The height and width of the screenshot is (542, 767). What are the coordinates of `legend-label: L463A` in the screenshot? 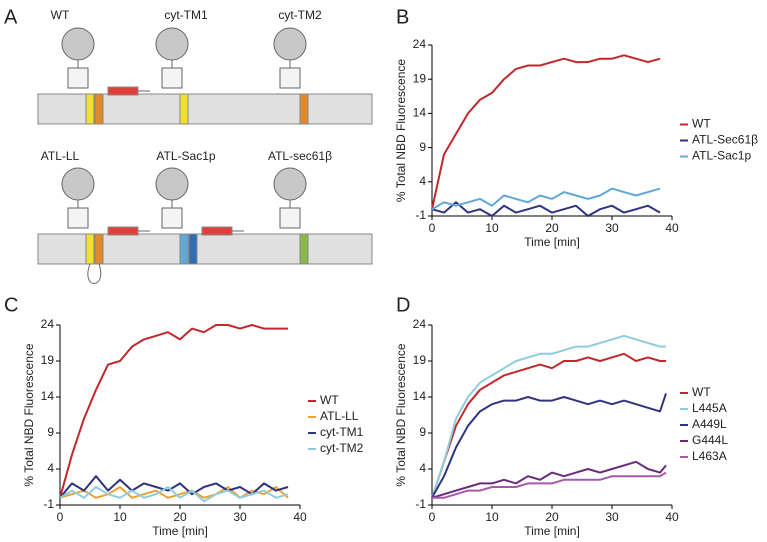 It's located at (709, 456).